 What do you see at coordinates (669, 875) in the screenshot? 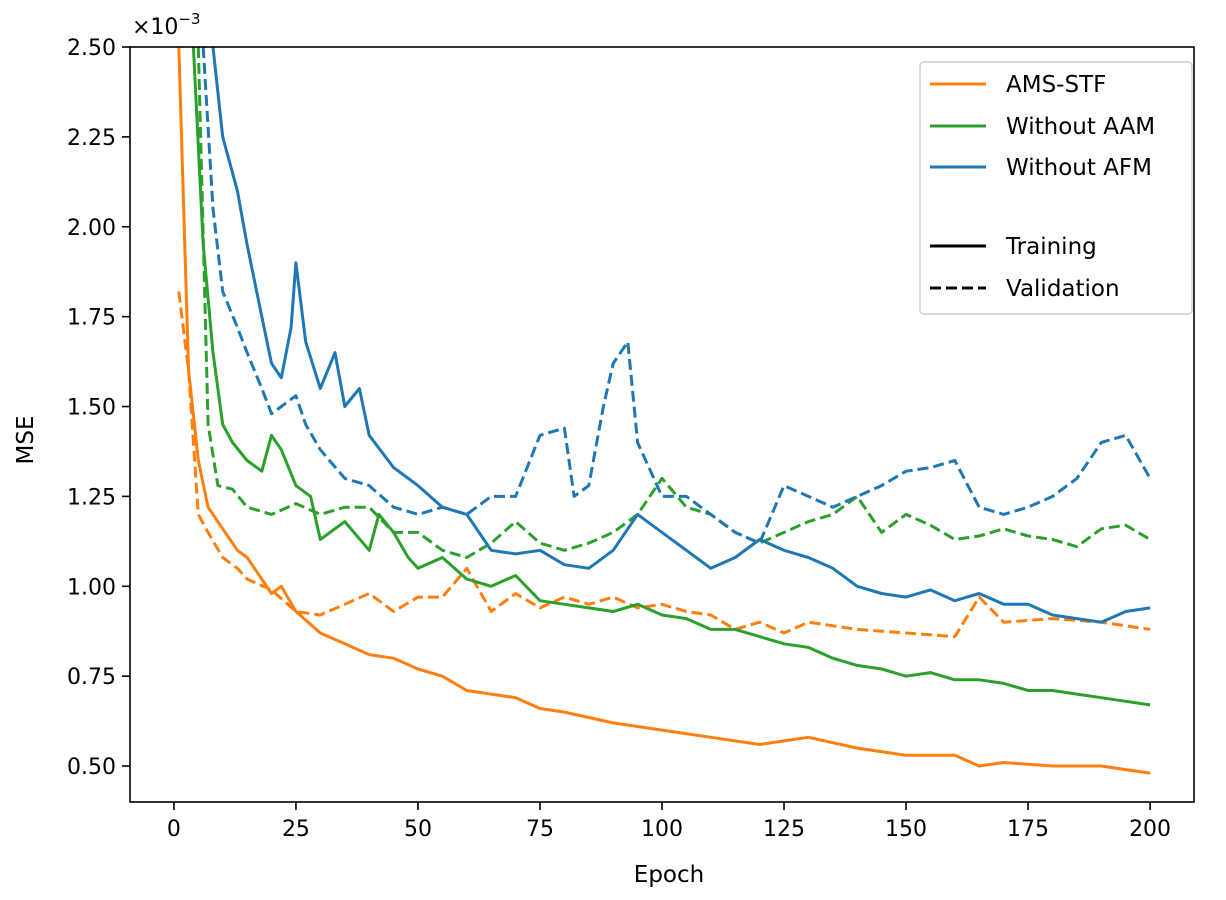
I see `x-axis-title: Epoch` at bounding box center [669, 875].